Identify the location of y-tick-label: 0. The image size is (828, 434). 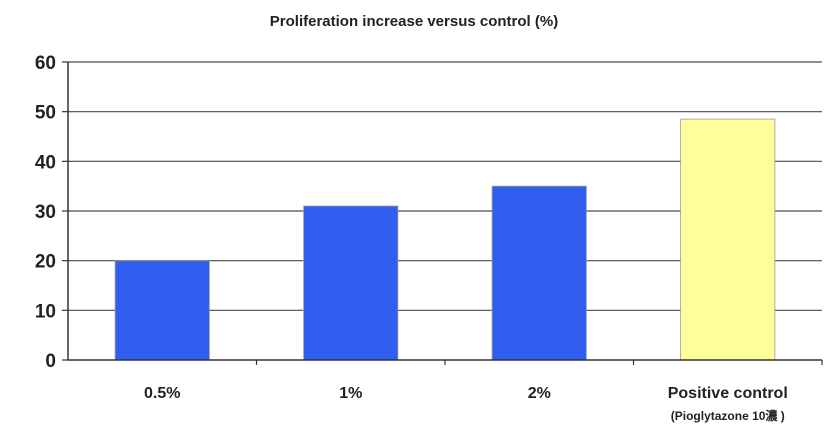
(50, 361).